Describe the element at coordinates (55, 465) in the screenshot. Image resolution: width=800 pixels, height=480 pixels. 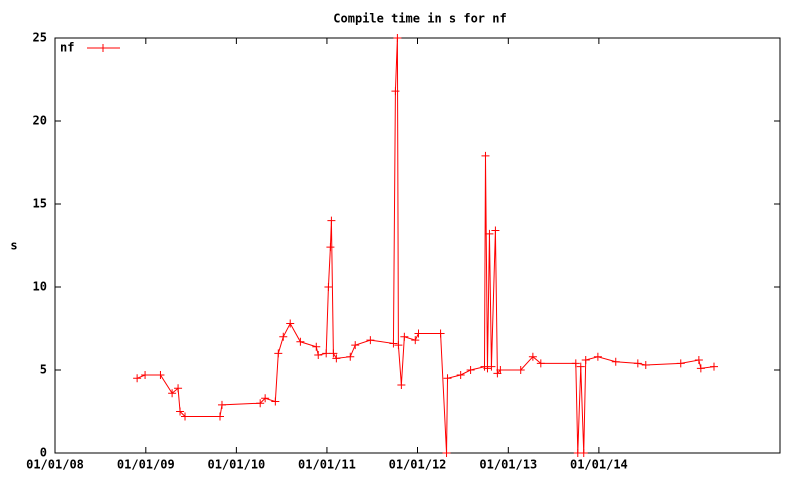
I see `x-tick-label: 01/01/08` at that location.